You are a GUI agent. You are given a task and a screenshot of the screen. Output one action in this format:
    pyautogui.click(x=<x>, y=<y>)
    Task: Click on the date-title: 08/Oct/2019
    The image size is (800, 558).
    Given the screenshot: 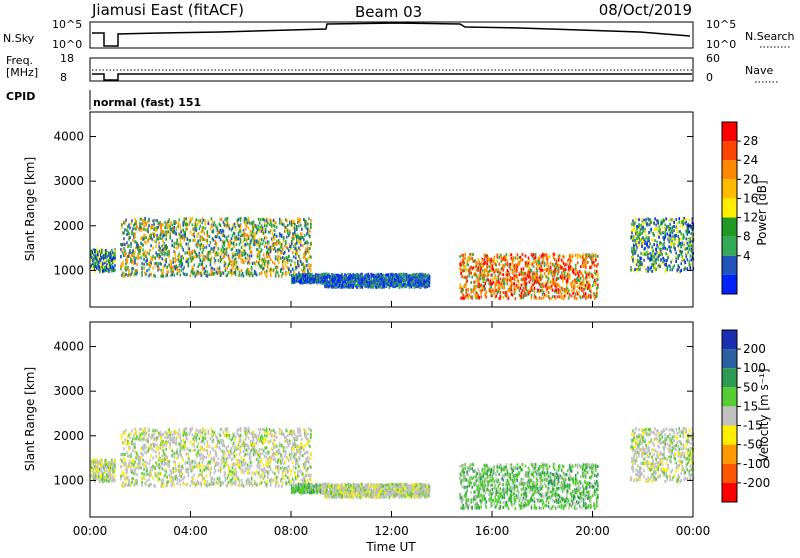 What is the action you would take?
    pyautogui.click(x=645, y=10)
    